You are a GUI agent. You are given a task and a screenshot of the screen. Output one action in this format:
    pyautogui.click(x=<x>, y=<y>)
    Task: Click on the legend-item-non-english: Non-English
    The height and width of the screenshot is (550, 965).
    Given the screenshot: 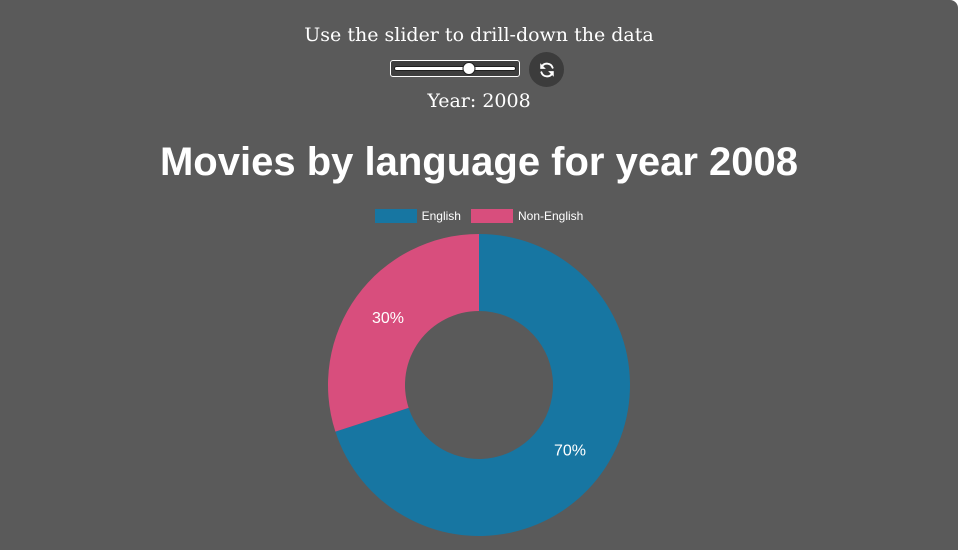 What is the action you would take?
    pyautogui.click(x=527, y=216)
    